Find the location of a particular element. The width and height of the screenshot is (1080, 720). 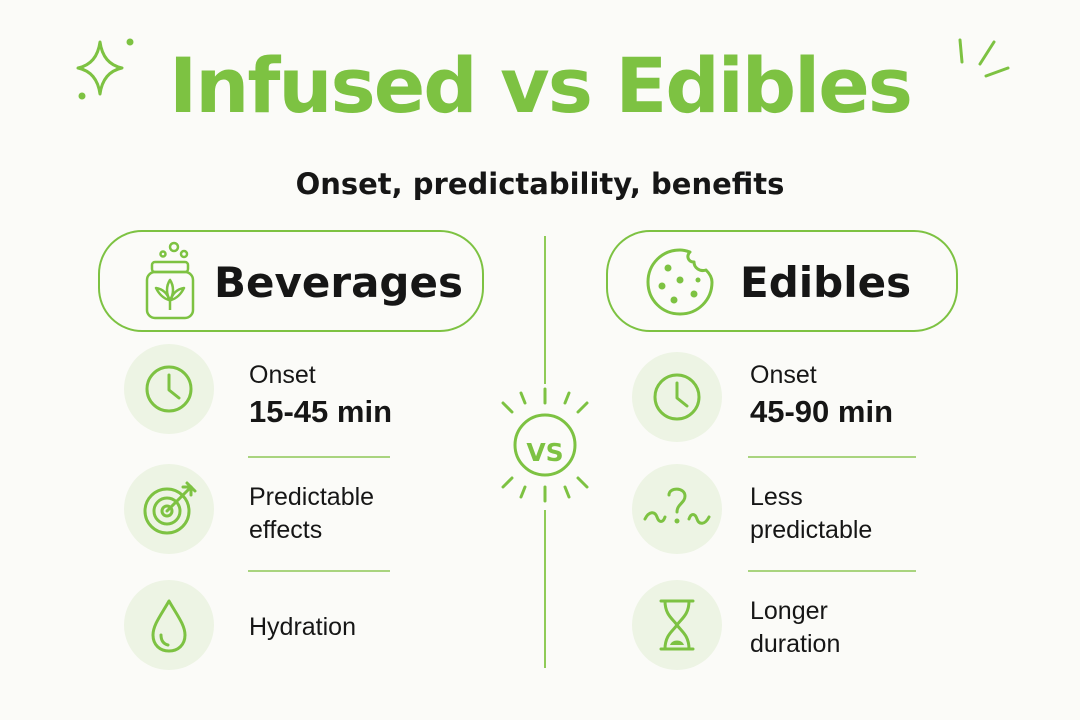

page-subtitle: Onset, predictability, benefits is located at coordinates (540, 184).